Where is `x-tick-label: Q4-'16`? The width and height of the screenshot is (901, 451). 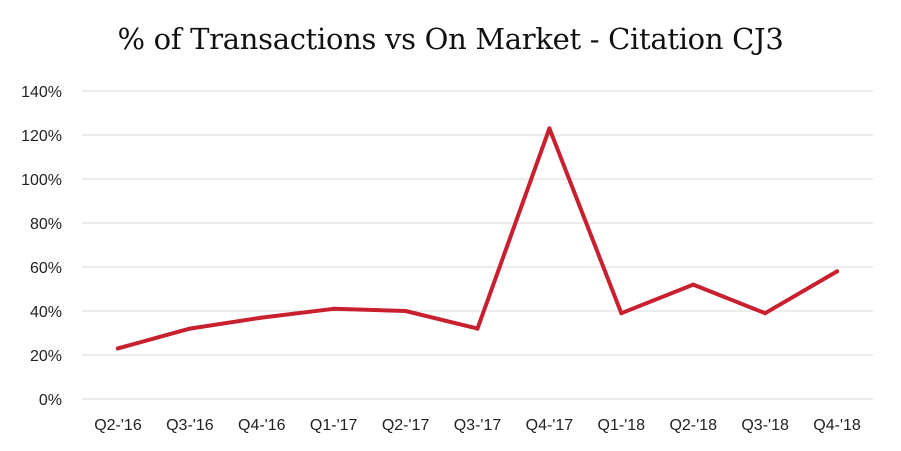
x-tick-label: Q4-'16 is located at coordinates (262, 425).